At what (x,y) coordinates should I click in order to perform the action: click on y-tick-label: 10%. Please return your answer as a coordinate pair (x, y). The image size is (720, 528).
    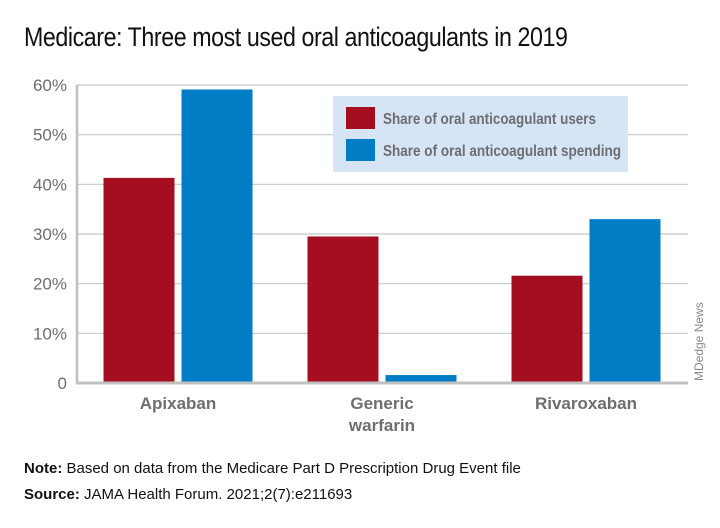
    Looking at the image, I should click on (50, 333).